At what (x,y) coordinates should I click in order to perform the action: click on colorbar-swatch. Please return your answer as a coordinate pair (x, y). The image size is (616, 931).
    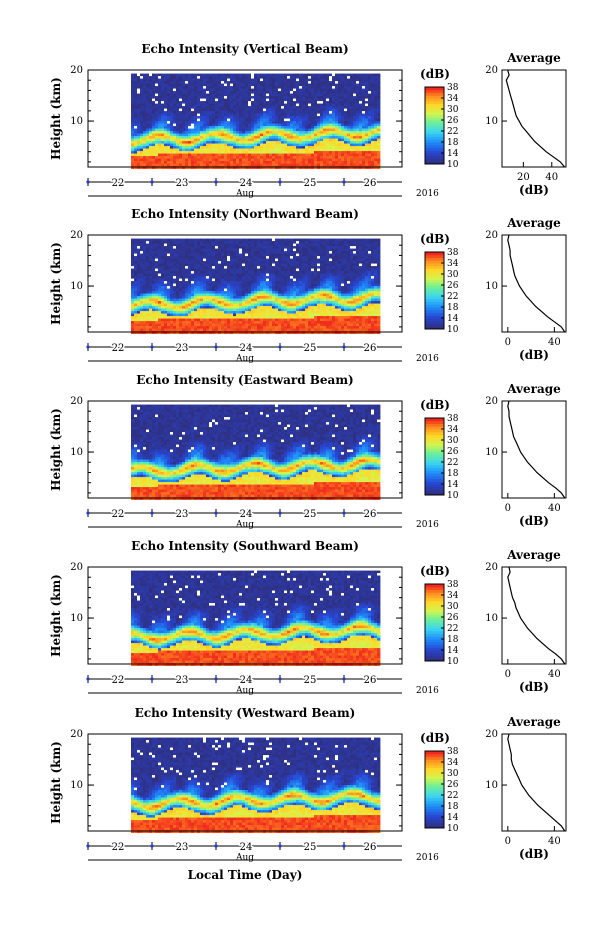
    Looking at the image, I should click on (434, 155).